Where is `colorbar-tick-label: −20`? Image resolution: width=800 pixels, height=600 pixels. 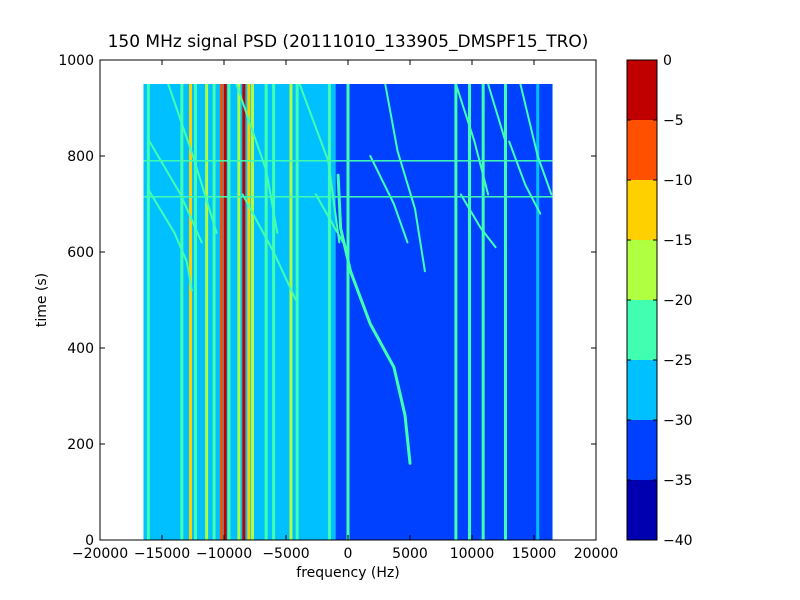 colorbar-tick-label: −20 is located at coordinates (678, 301).